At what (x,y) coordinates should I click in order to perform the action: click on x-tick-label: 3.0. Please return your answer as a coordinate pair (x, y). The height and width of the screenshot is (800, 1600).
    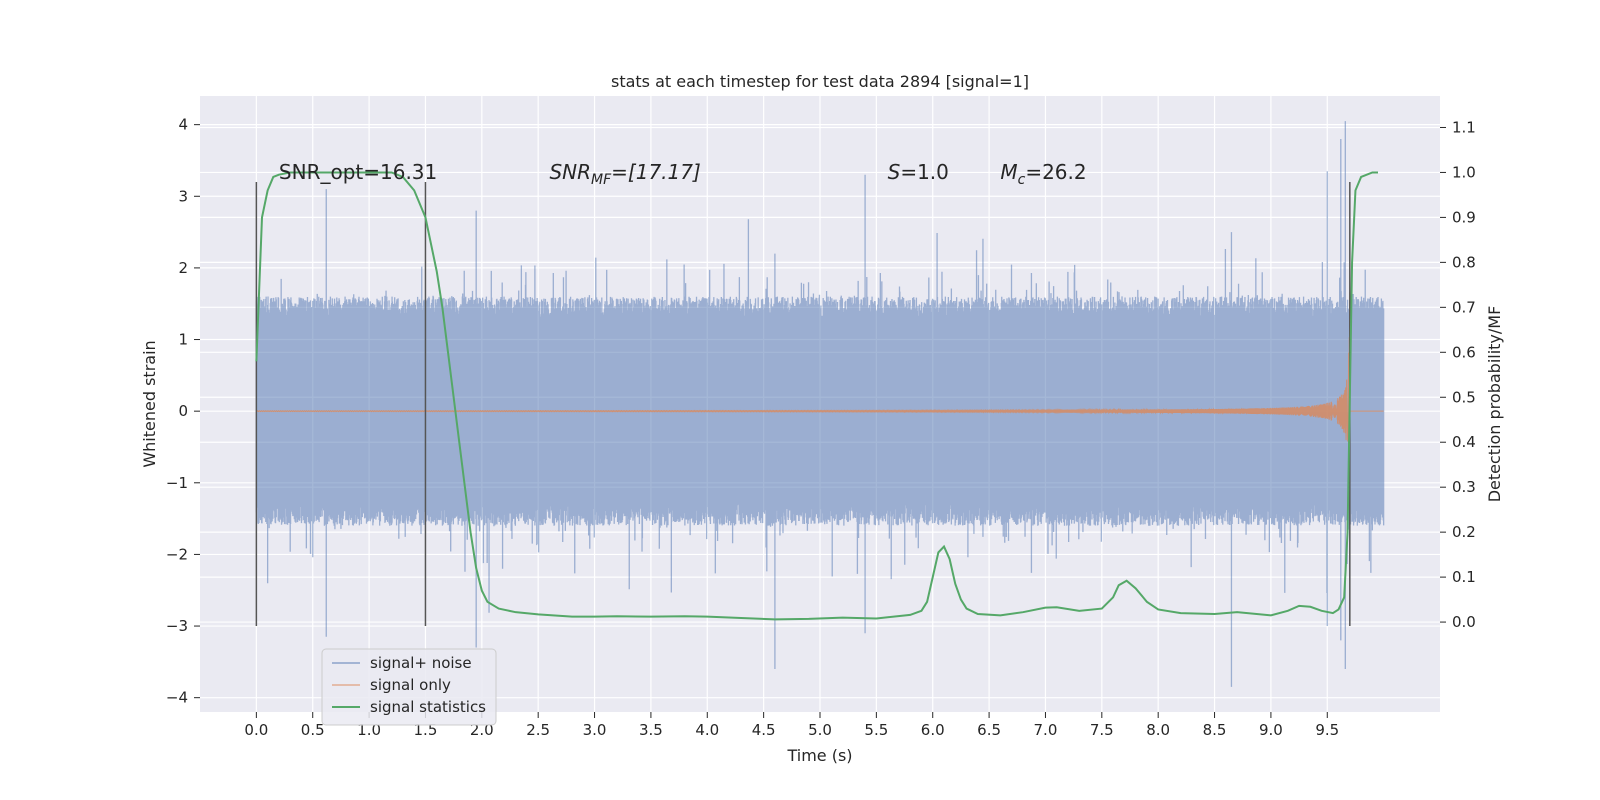
    Looking at the image, I should click on (595, 730).